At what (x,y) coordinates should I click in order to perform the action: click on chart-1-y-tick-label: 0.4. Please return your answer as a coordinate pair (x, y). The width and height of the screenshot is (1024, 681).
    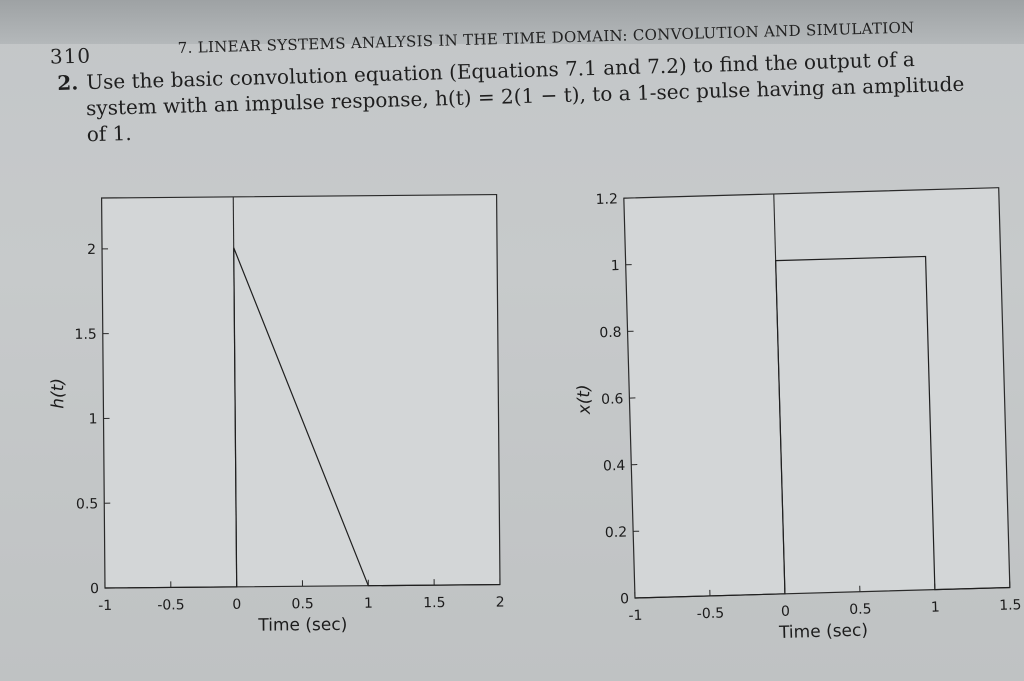
    Looking at the image, I should click on (614, 466).